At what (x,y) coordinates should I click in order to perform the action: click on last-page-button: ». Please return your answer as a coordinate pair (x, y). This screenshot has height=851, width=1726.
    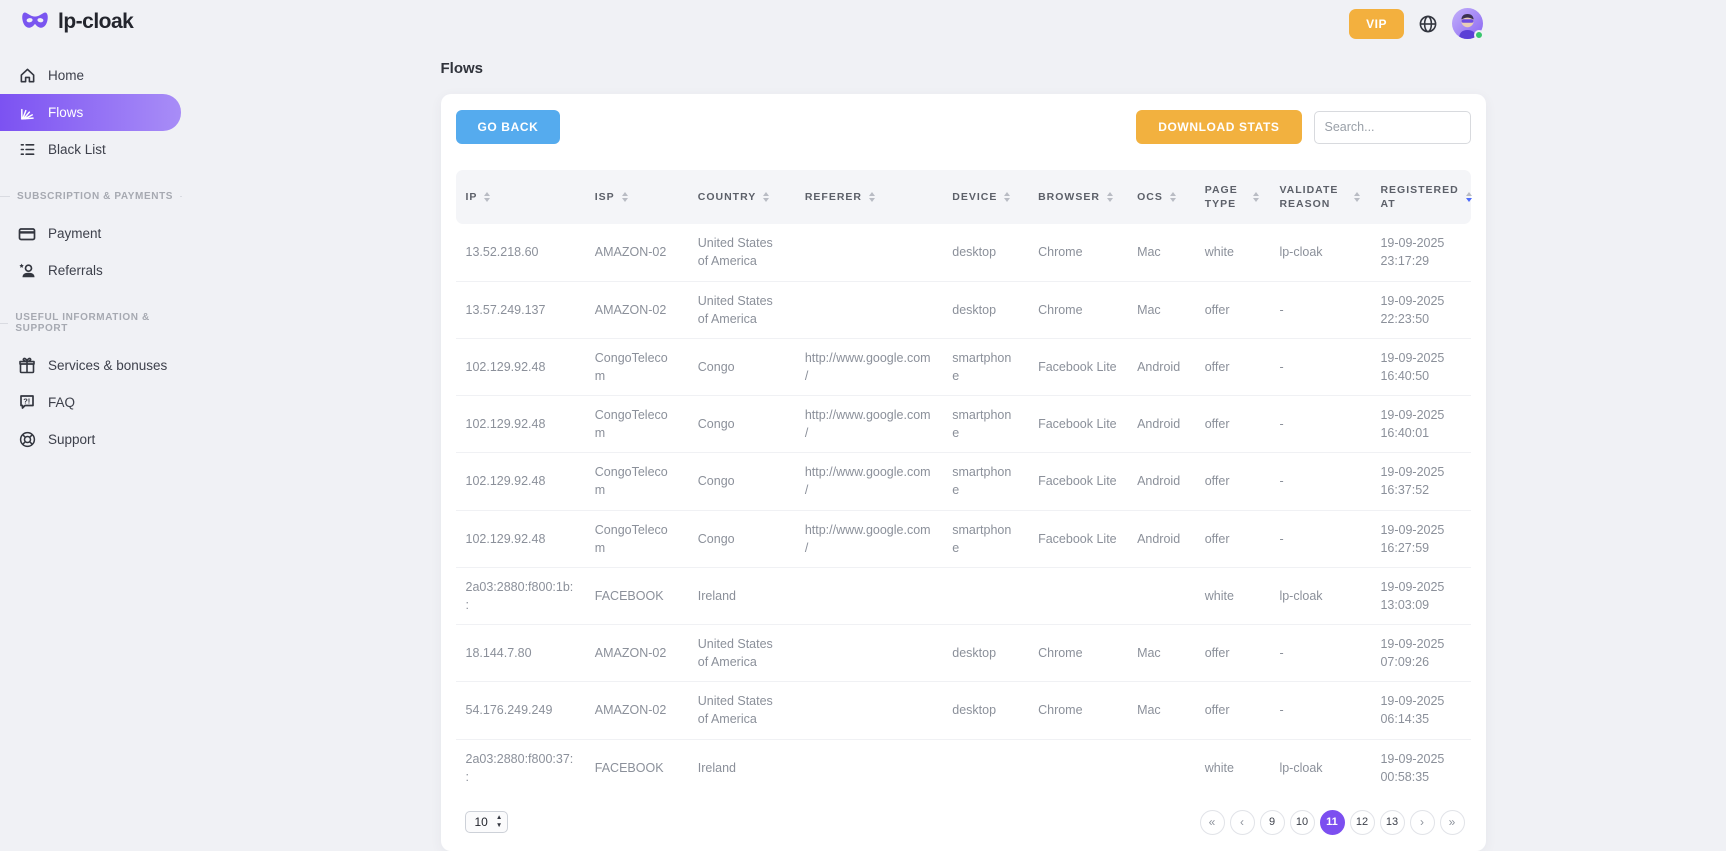
    Looking at the image, I should click on (1452, 822).